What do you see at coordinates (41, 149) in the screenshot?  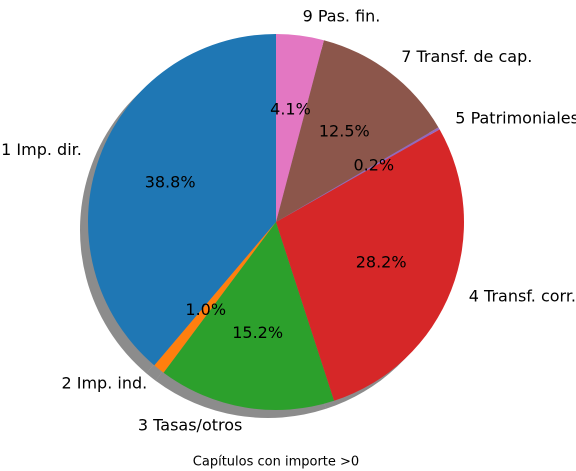 I see `slice-label: 1 Imp. dir.` at bounding box center [41, 149].